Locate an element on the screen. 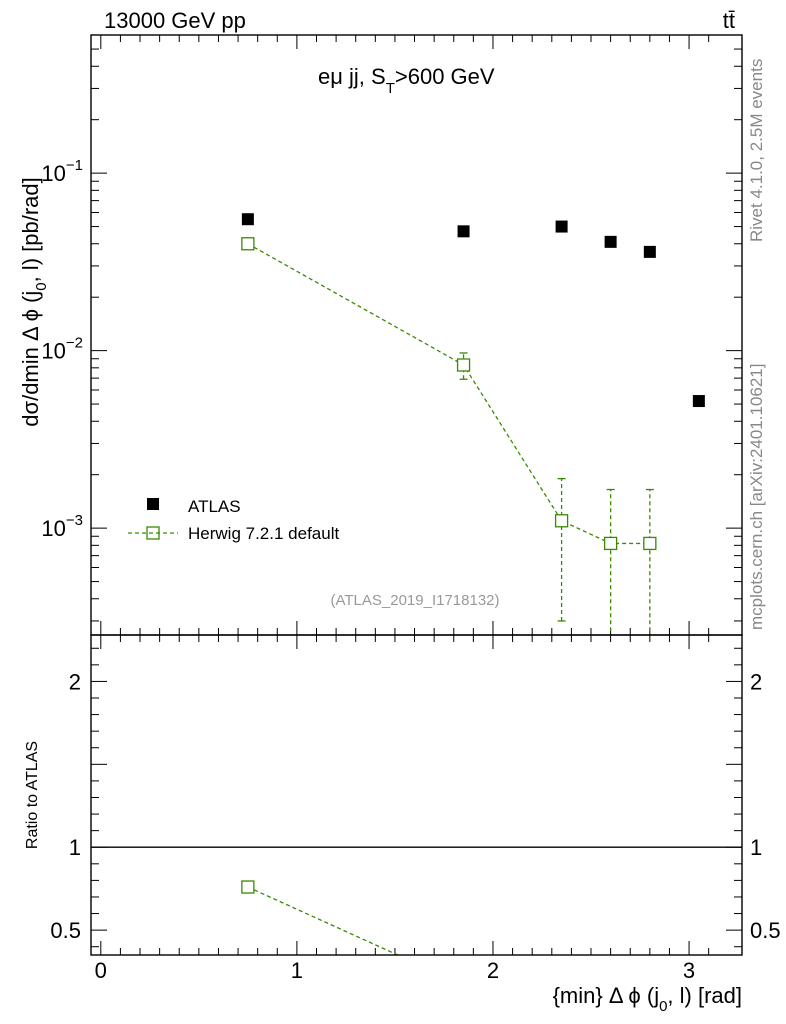 The image size is (786, 1024). legend-atlas-label: ATLAS is located at coordinates (214, 506).